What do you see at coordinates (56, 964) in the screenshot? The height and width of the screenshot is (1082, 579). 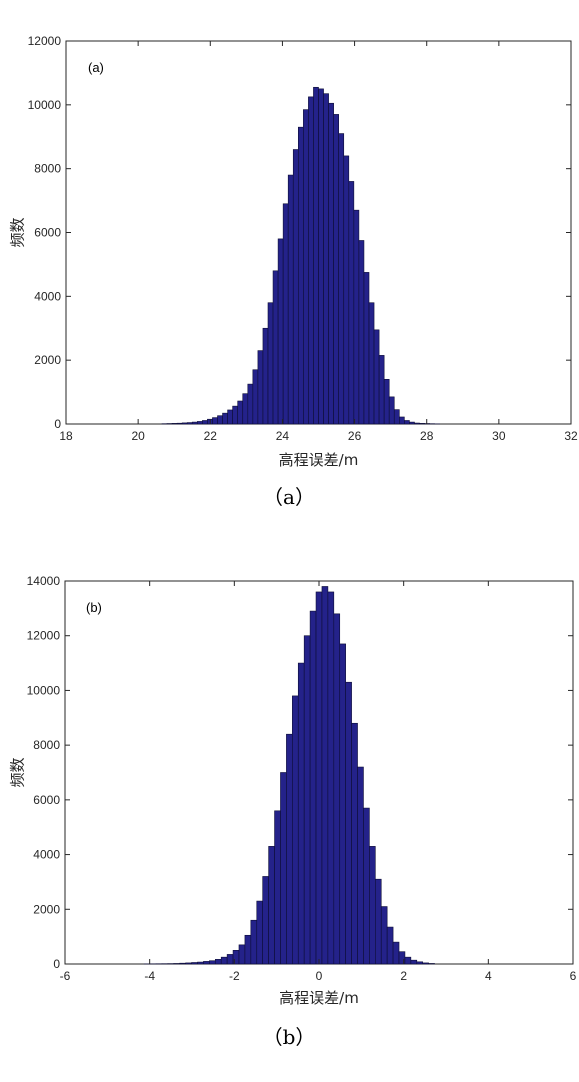 I see `y-tick-label: 0` at bounding box center [56, 964].